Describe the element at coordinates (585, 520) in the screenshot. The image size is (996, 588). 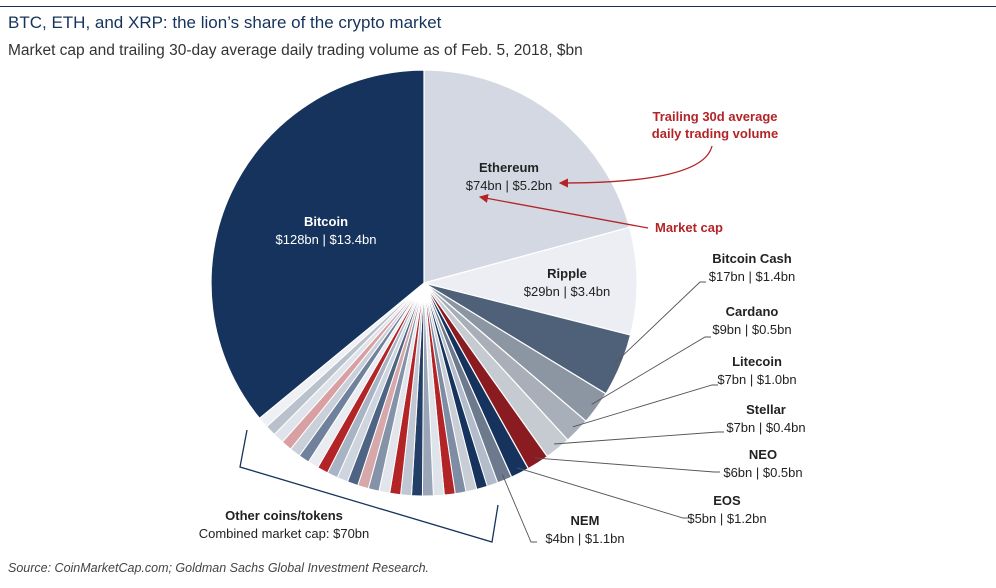
I see `label-nem-name: NEM` at that location.